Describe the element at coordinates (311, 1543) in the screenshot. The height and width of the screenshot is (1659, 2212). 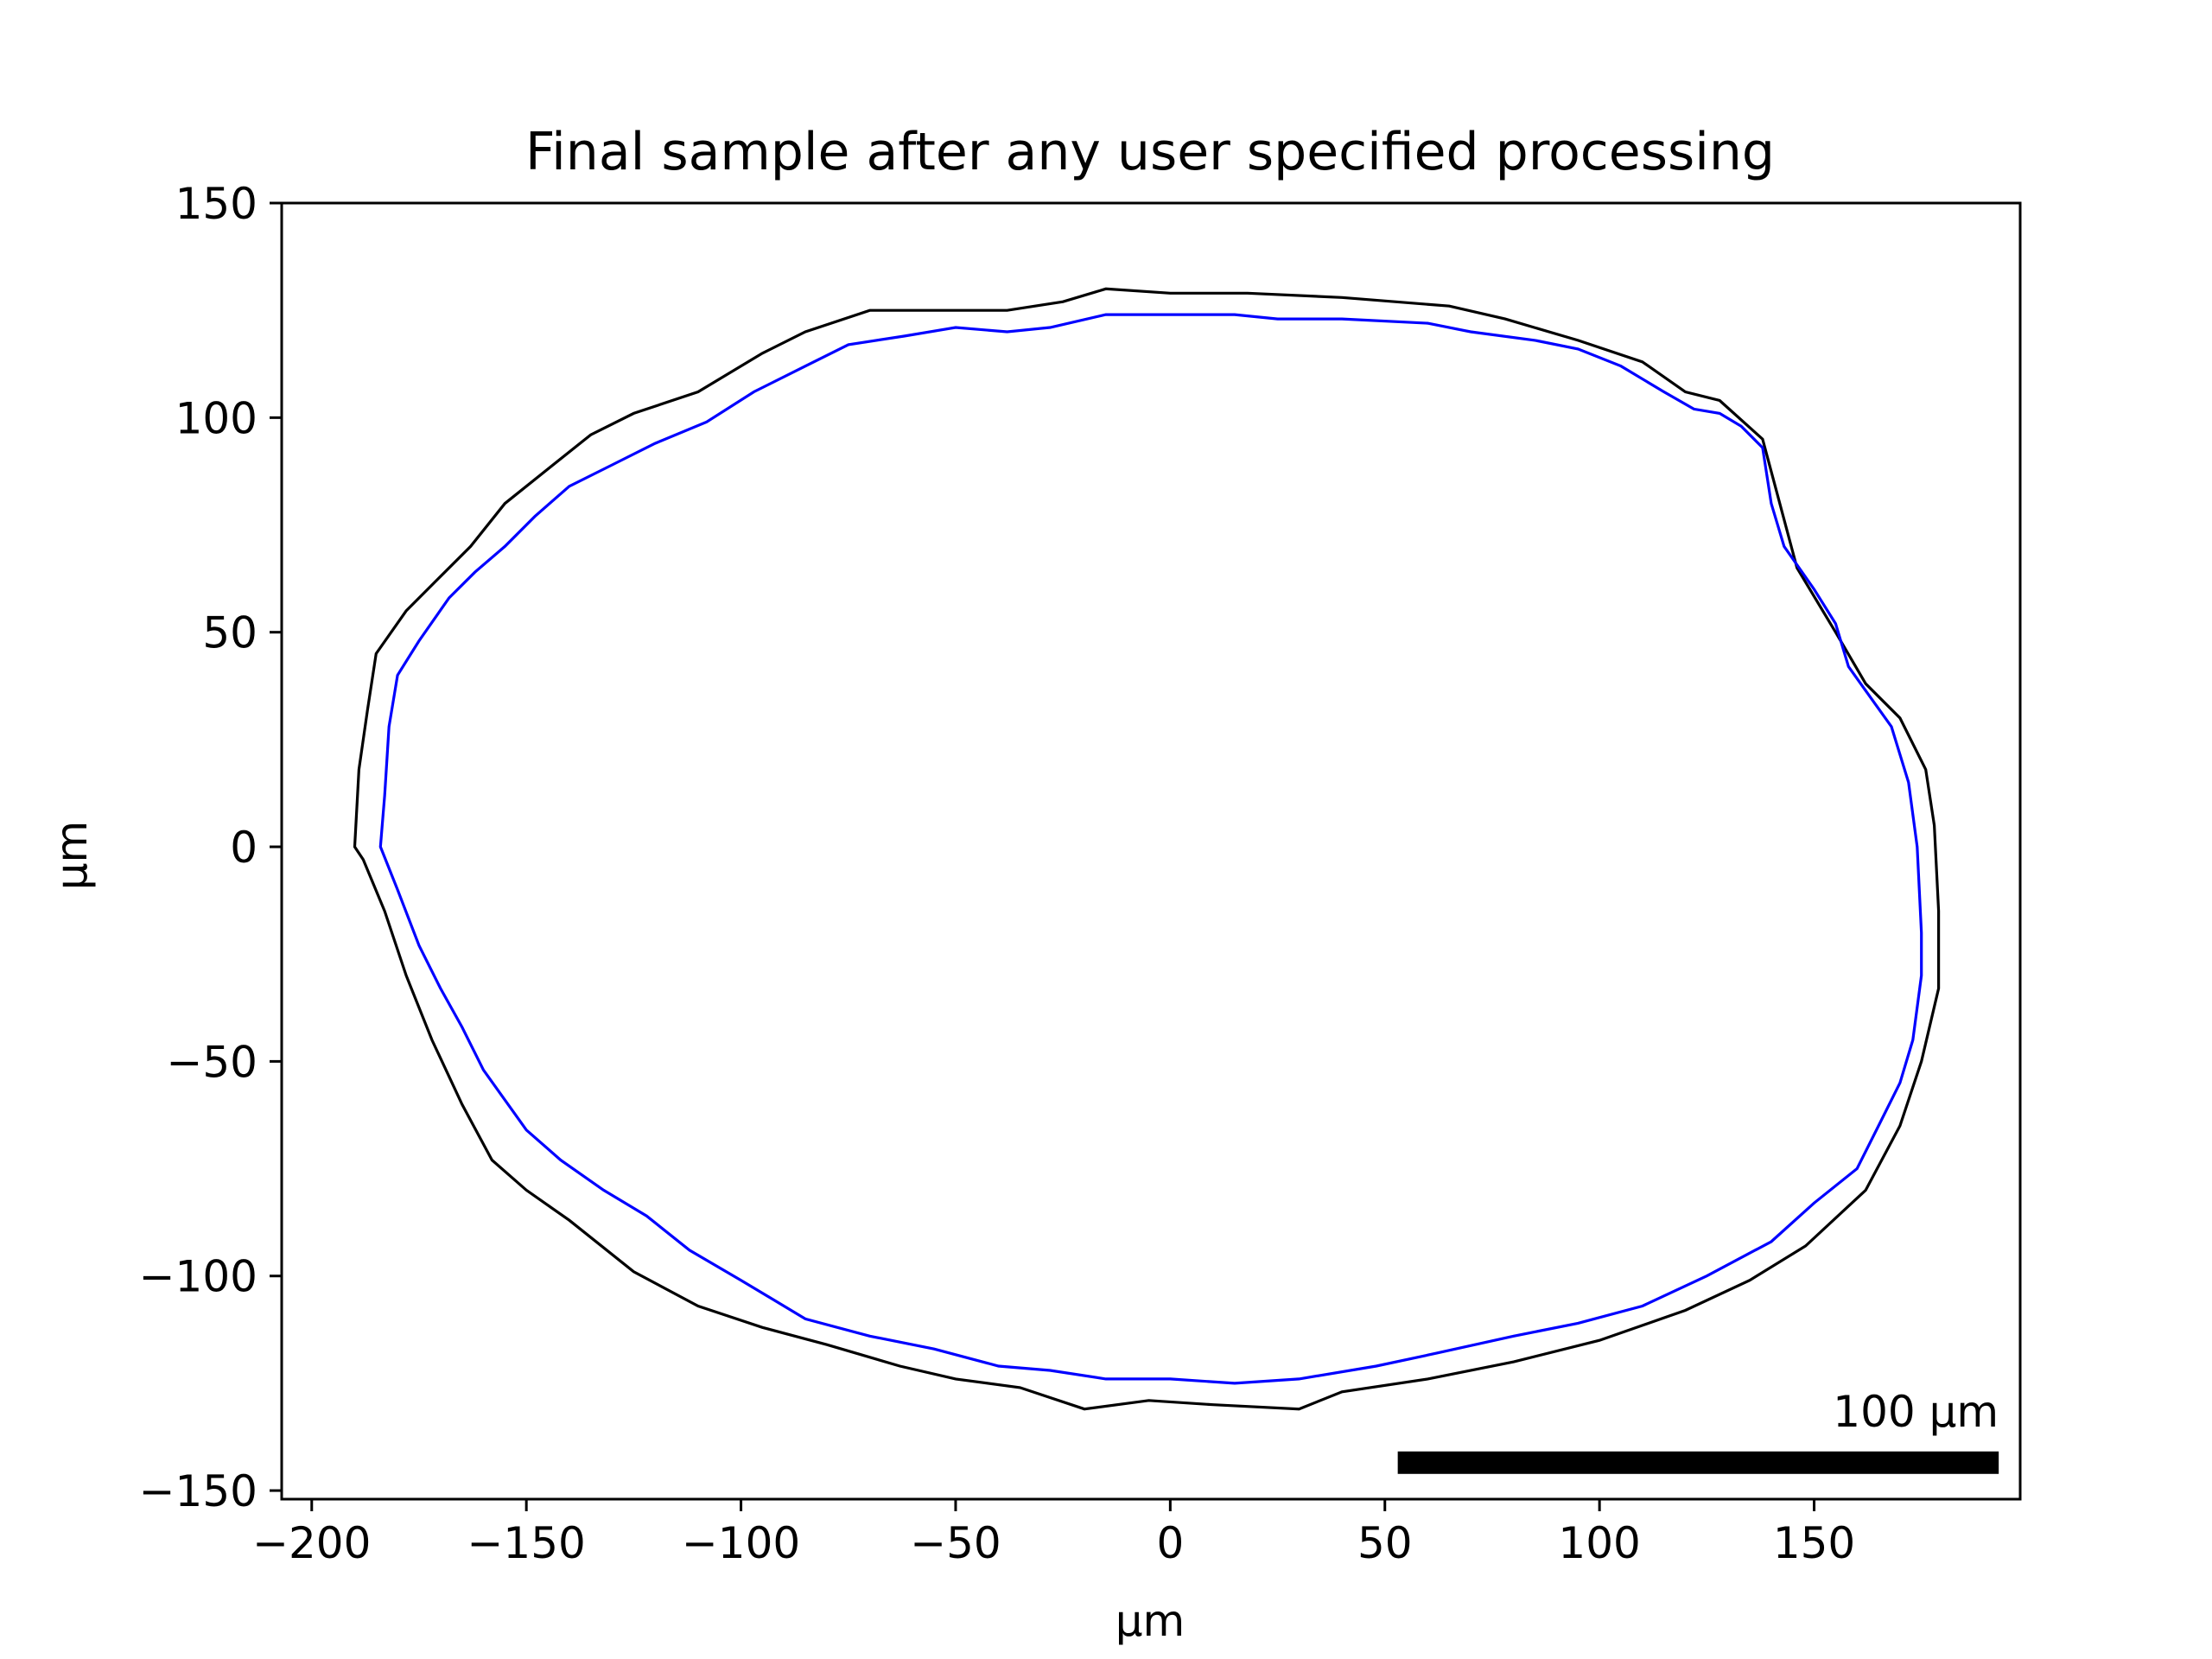
I see `x-tick-label: −200` at that location.